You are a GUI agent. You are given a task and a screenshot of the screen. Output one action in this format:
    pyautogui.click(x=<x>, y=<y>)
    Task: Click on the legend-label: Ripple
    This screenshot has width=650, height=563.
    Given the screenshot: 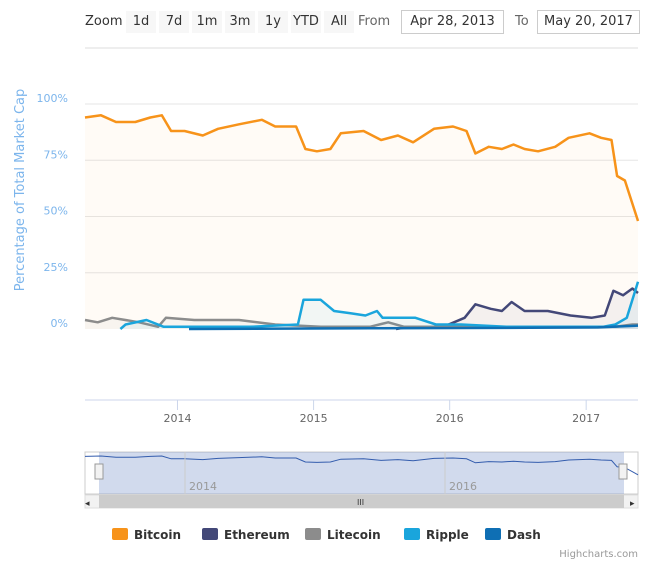 What is the action you would take?
    pyautogui.click(x=447, y=535)
    